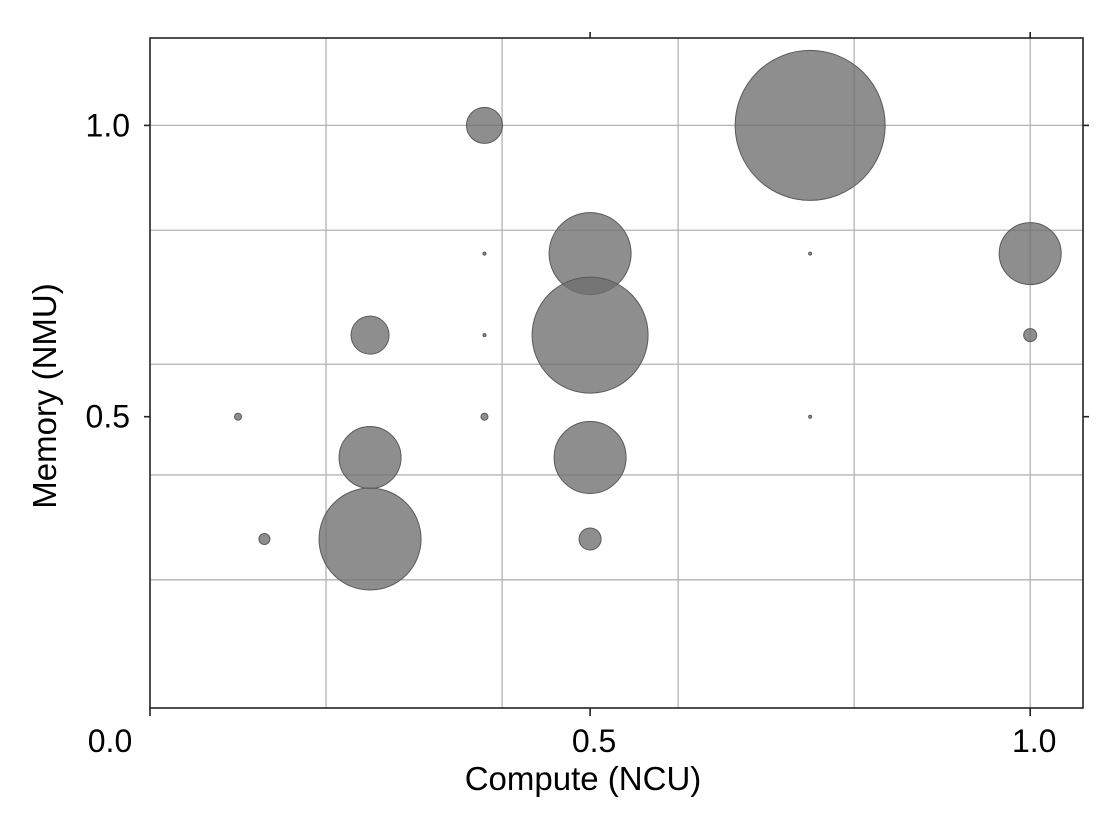 The width and height of the screenshot is (1118, 820). I want to click on x-tick-label-0: 0.5, so click(594, 741).